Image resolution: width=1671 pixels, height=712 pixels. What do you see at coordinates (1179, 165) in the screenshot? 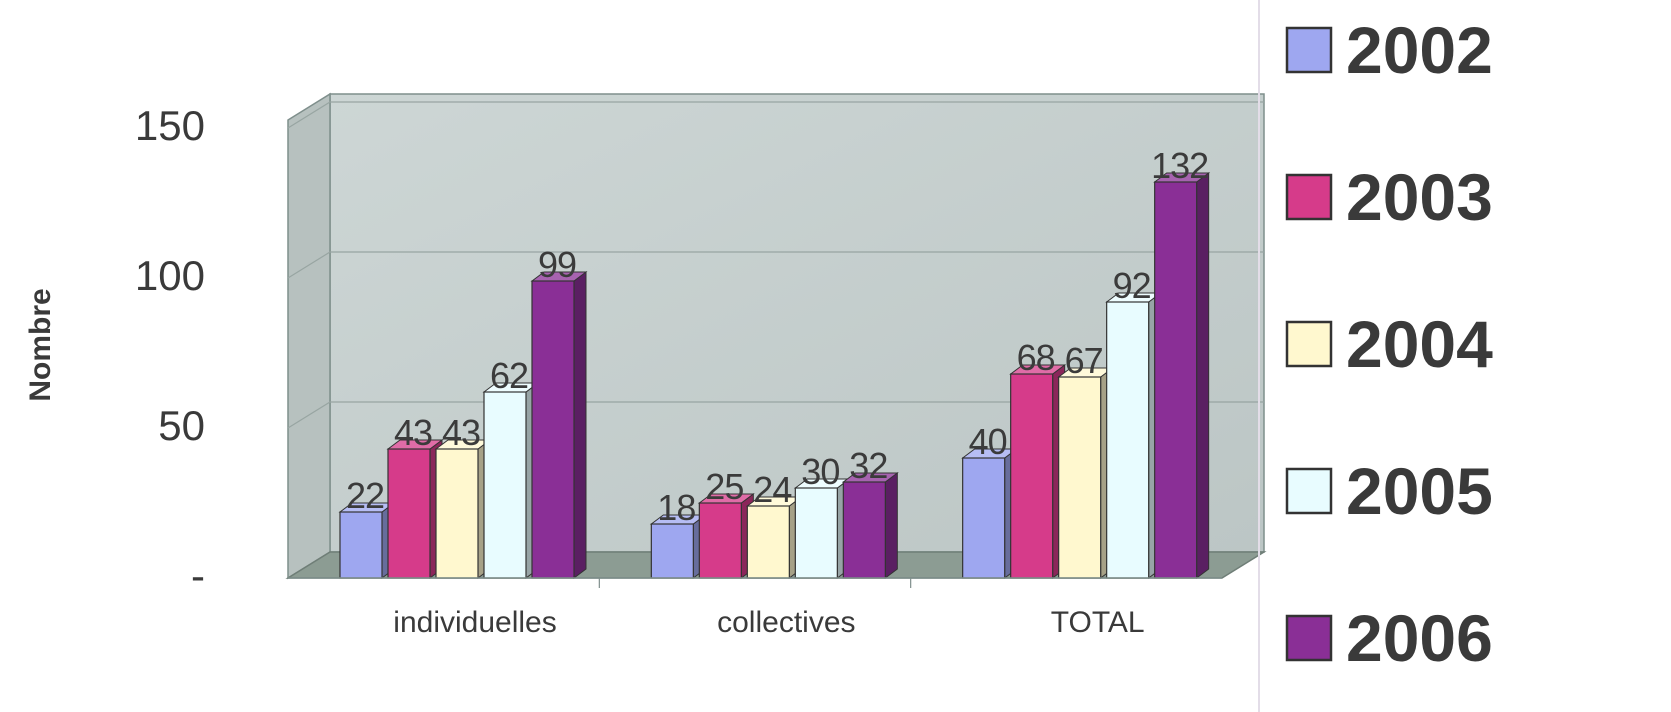
I see `data-label: 132` at bounding box center [1179, 165].